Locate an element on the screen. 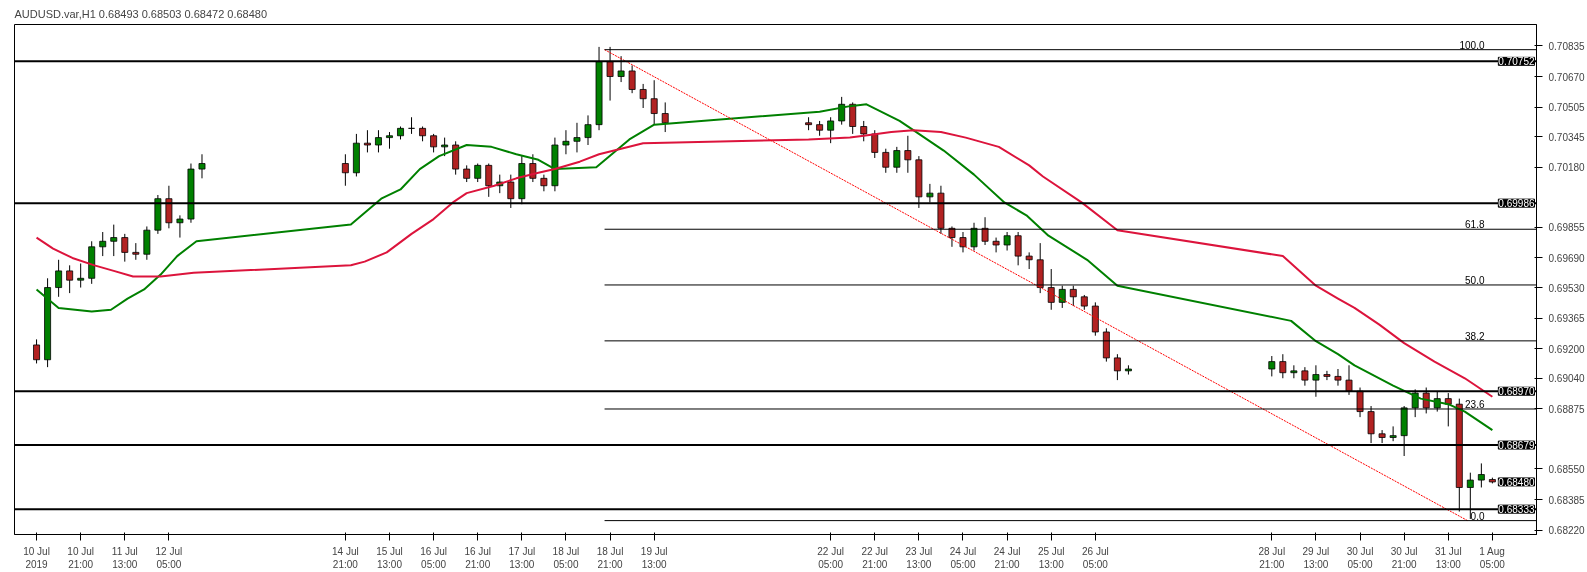  y-tick-label: 0.70670 is located at coordinates (1567, 77).